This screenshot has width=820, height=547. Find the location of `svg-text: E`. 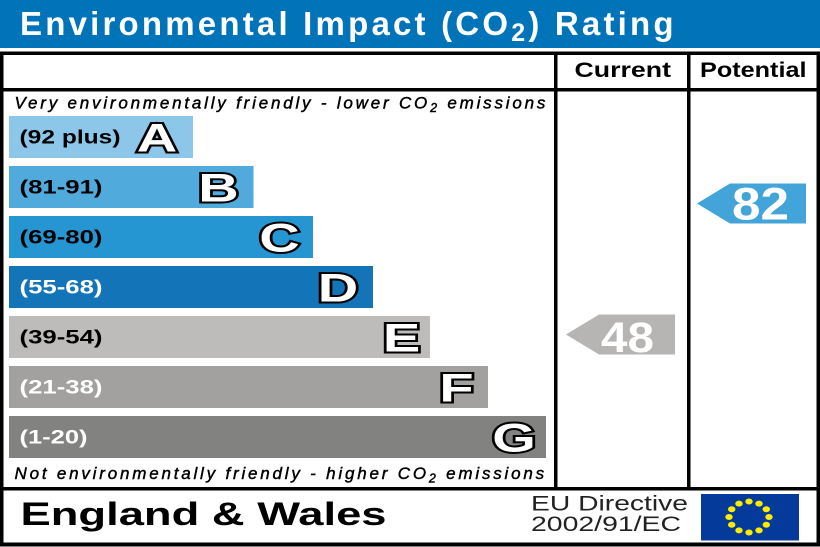

svg-text: E is located at coordinates (401, 338).